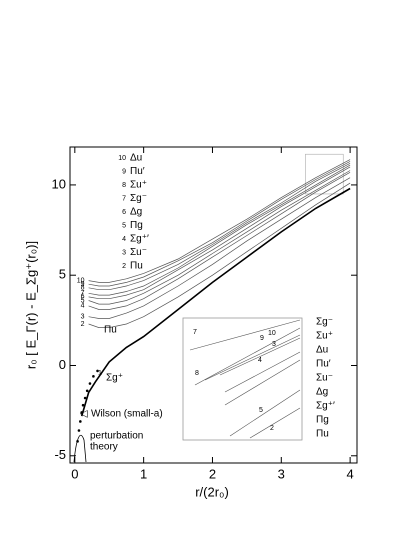  Describe the element at coordinates (281, 473) in the screenshot. I see `x-tick-label: 3` at that location.